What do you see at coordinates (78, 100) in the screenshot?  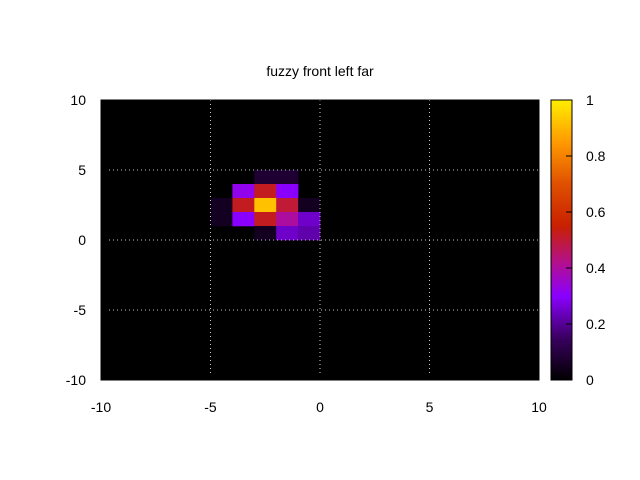 I see `y-tick-label: 10` at bounding box center [78, 100].